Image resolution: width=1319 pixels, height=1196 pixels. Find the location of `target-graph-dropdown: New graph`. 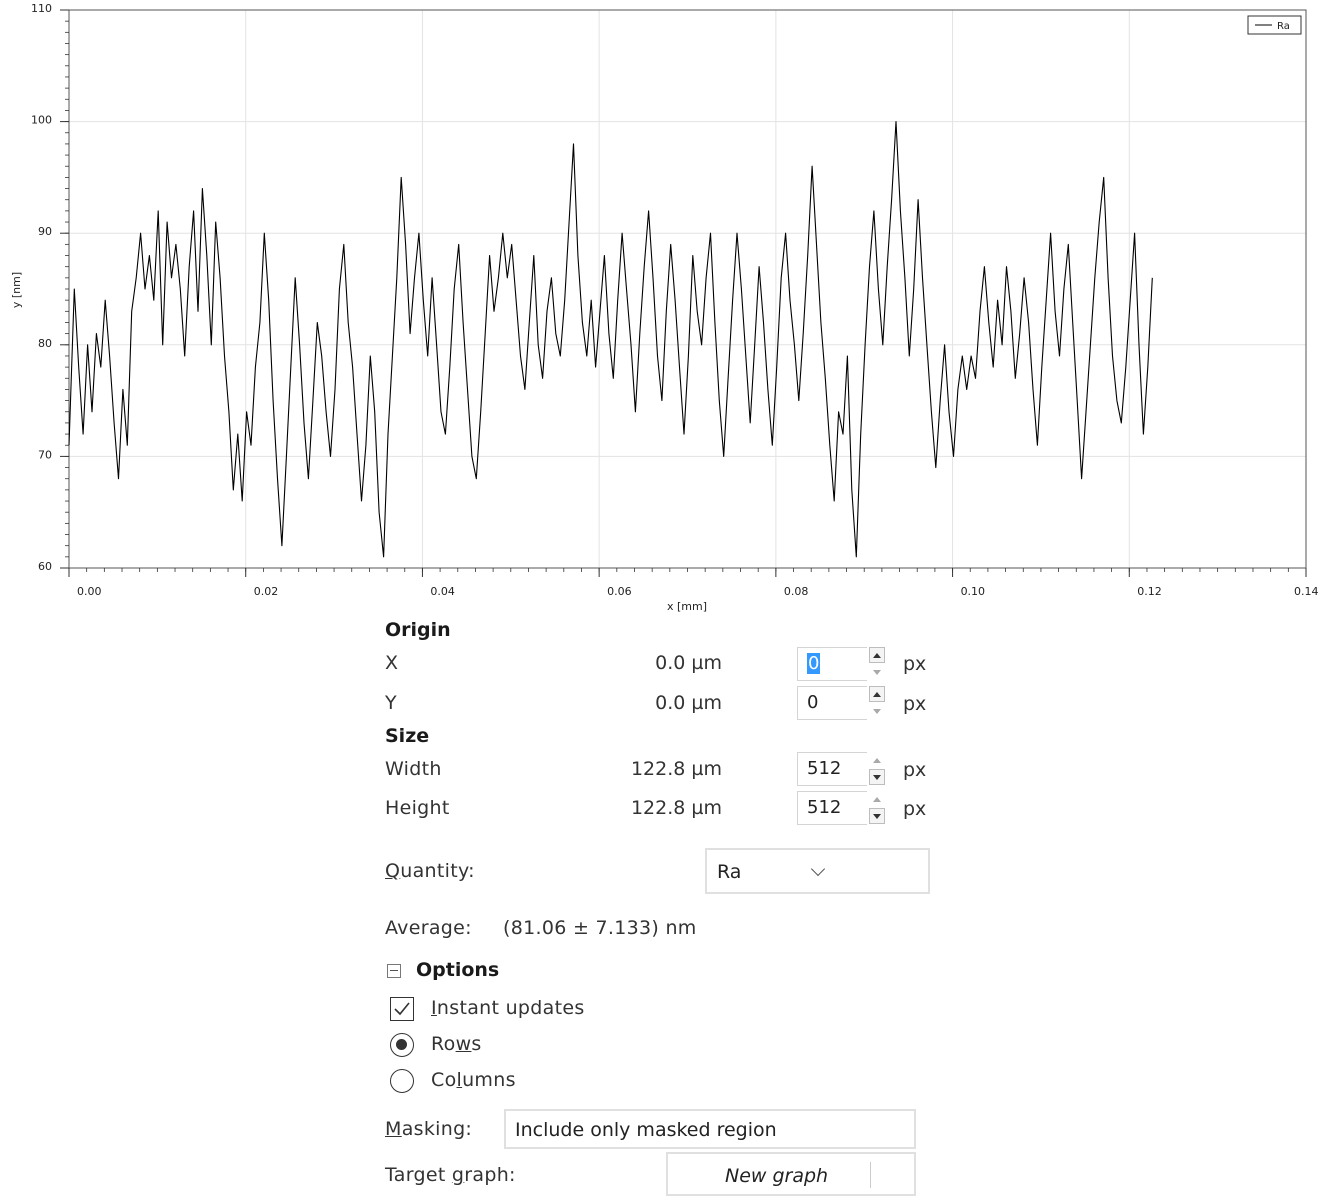

target-graph-dropdown: New graph is located at coordinates (791, 1174).